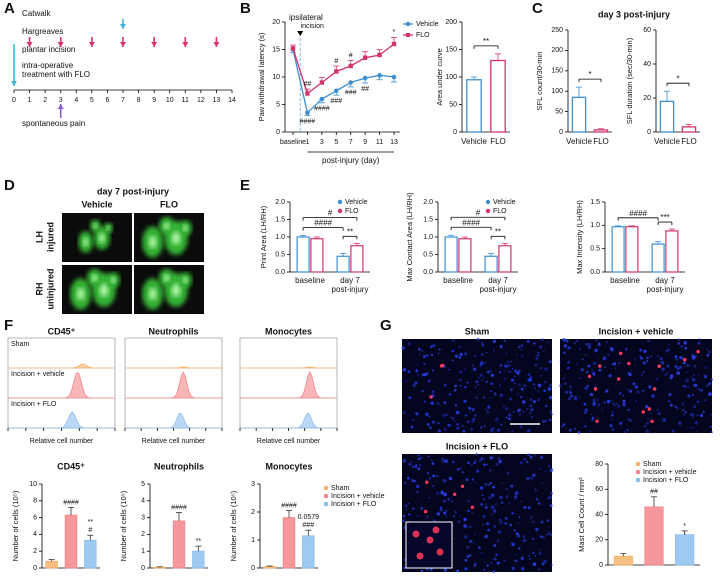  What do you see at coordinates (36, 13) in the screenshot?
I see `timeline-row-label: Catwalk` at bounding box center [36, 13].